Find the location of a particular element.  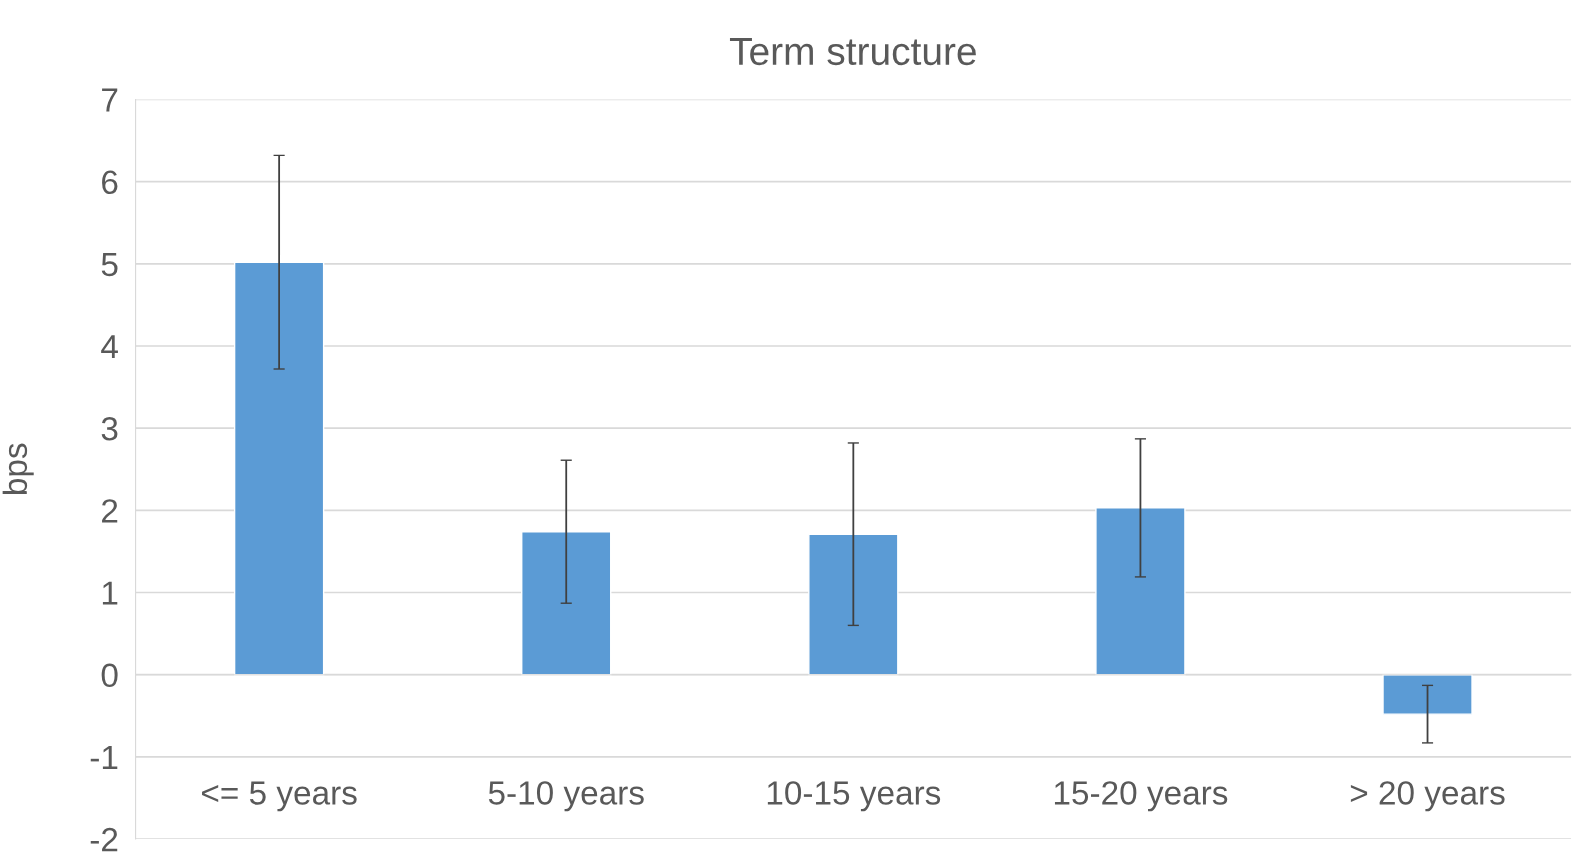

x-tick-label: 15-20 years is located at coordinates (1141, 796).